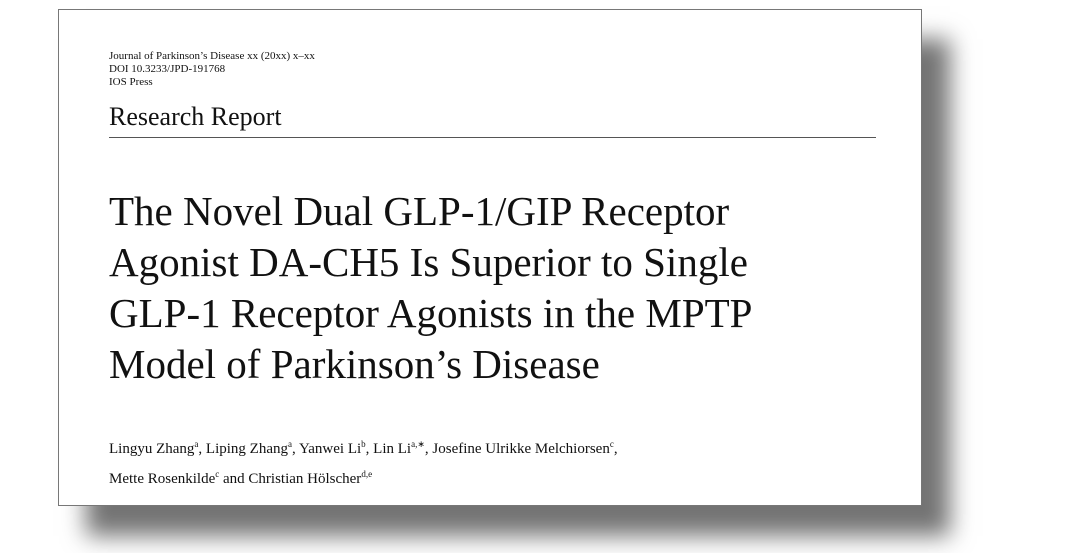 The height and width of the screenshot is (553, 1080). Describe the element at coordinates (131, 82) in the screenshot. I see `publisher: IOS Press` at that location.